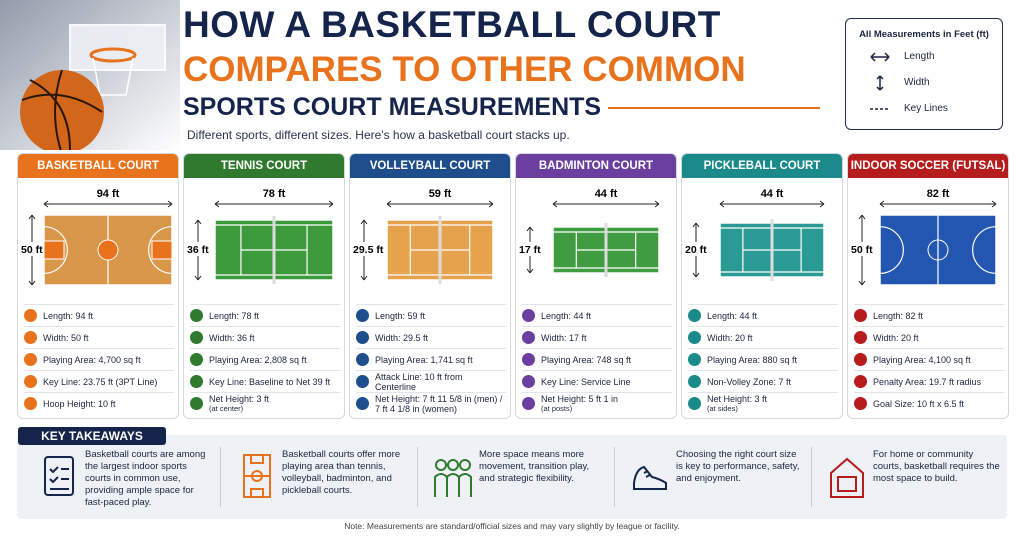  I want to click on card-title: BADMINTON COURT, so click(596, 166).